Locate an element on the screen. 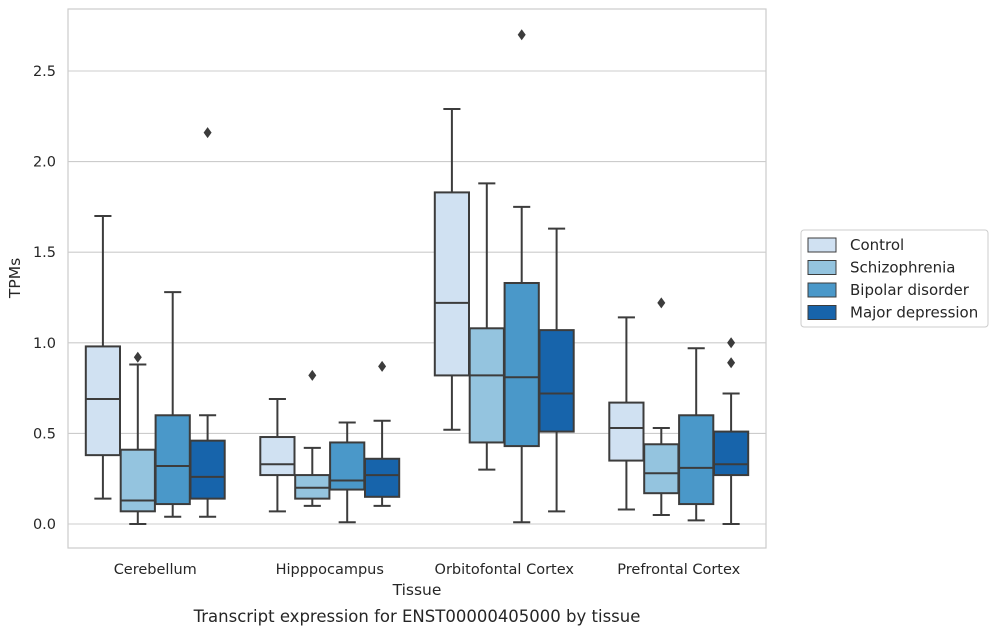 The width and height of the screenshot is (997, 639). x-axis-label: Tissue is located at coordinates (417, 590).